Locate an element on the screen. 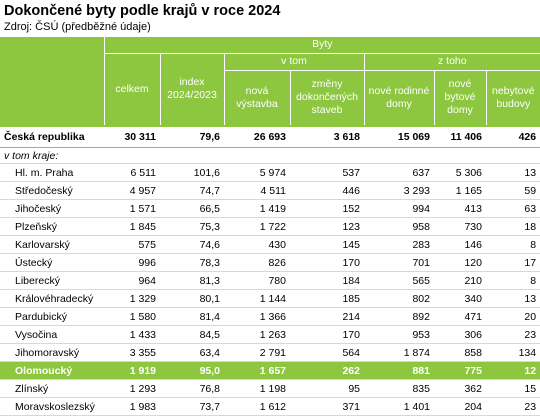  table-row: Zlínský 1 293 76,8 1 198 95 835 362 15 is located at coordinates (270, 388).